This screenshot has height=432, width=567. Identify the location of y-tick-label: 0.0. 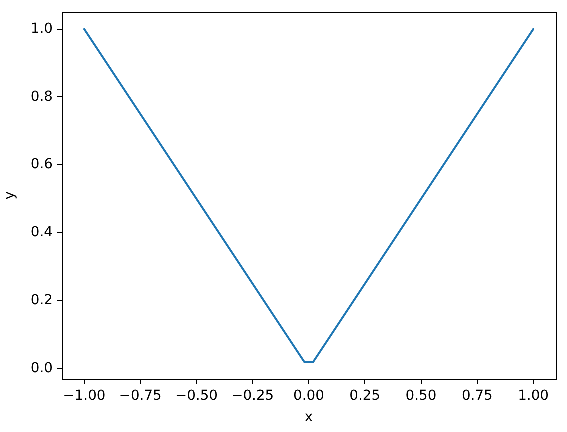
(41, 368).